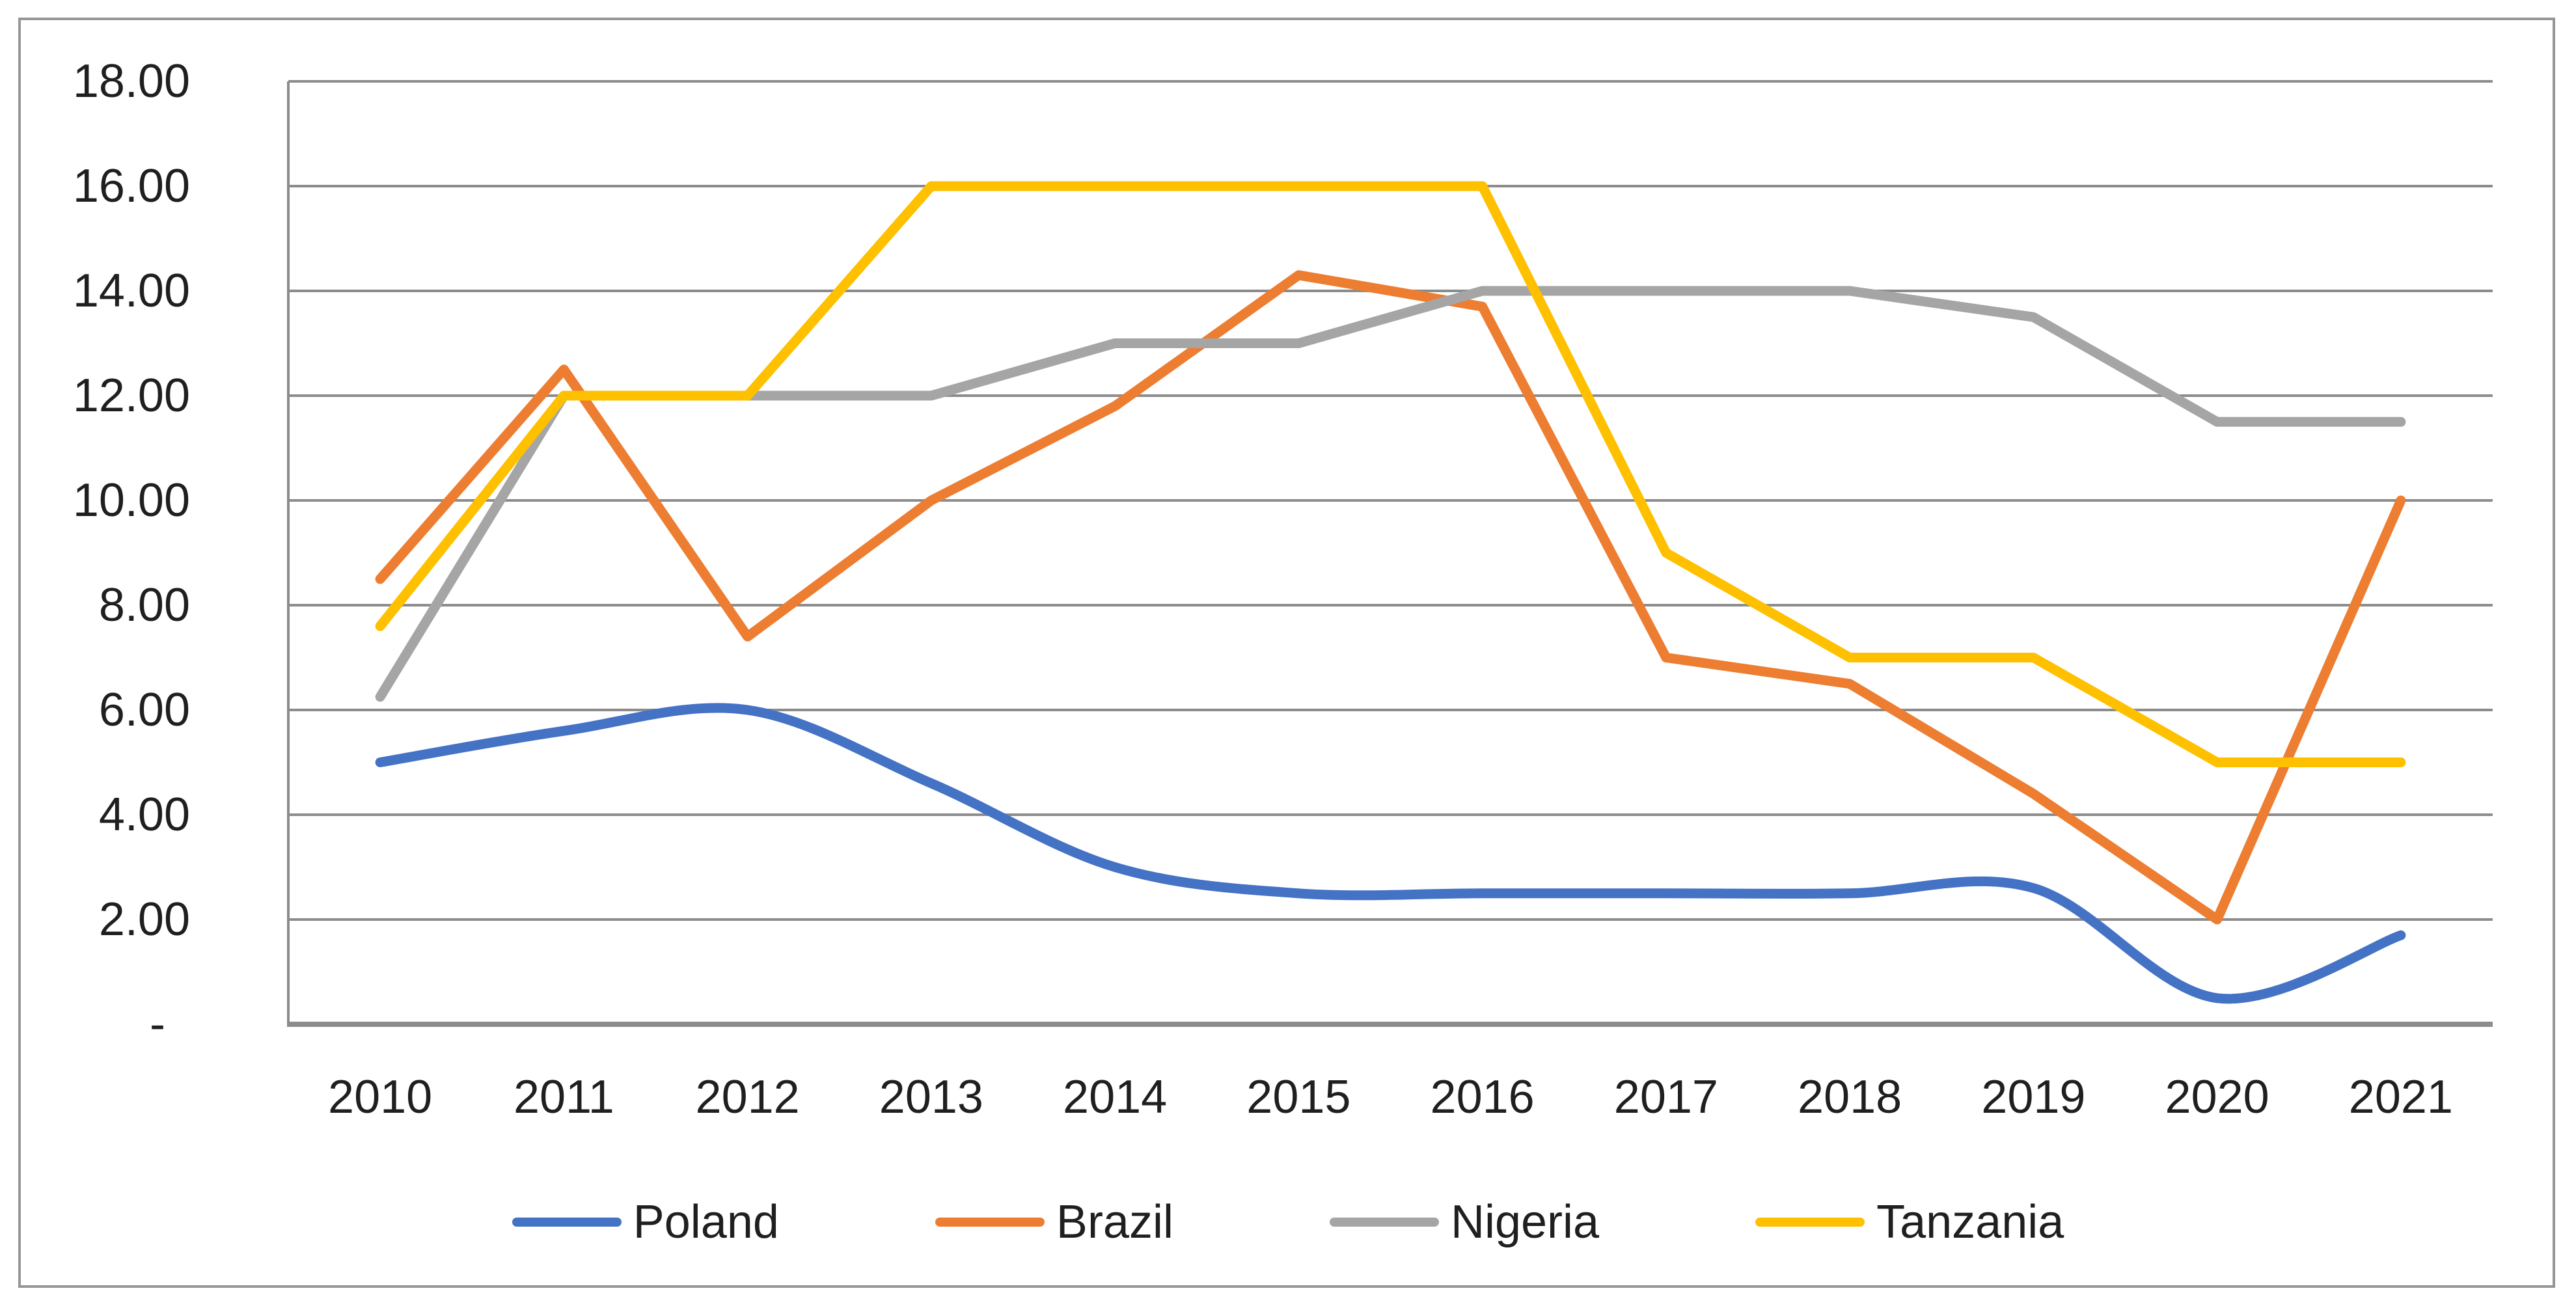  I want to click on y-axis-label: 14.00, so click(131, 291).